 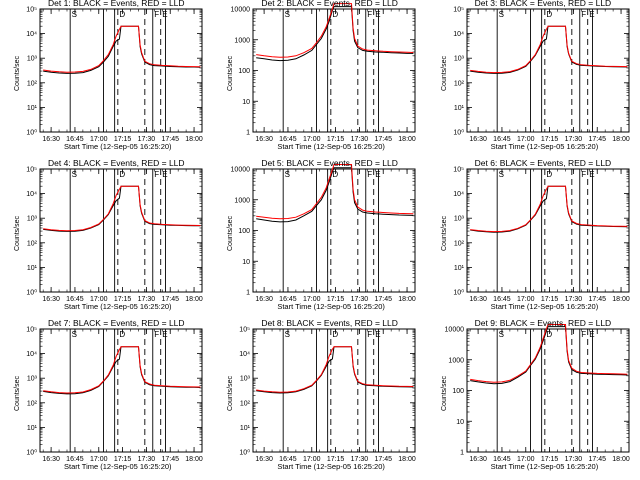 What do you see at coordinates (245, 71) in the screenshot?
I see `y-tick-label: 100` at bounding box center [245, 71].